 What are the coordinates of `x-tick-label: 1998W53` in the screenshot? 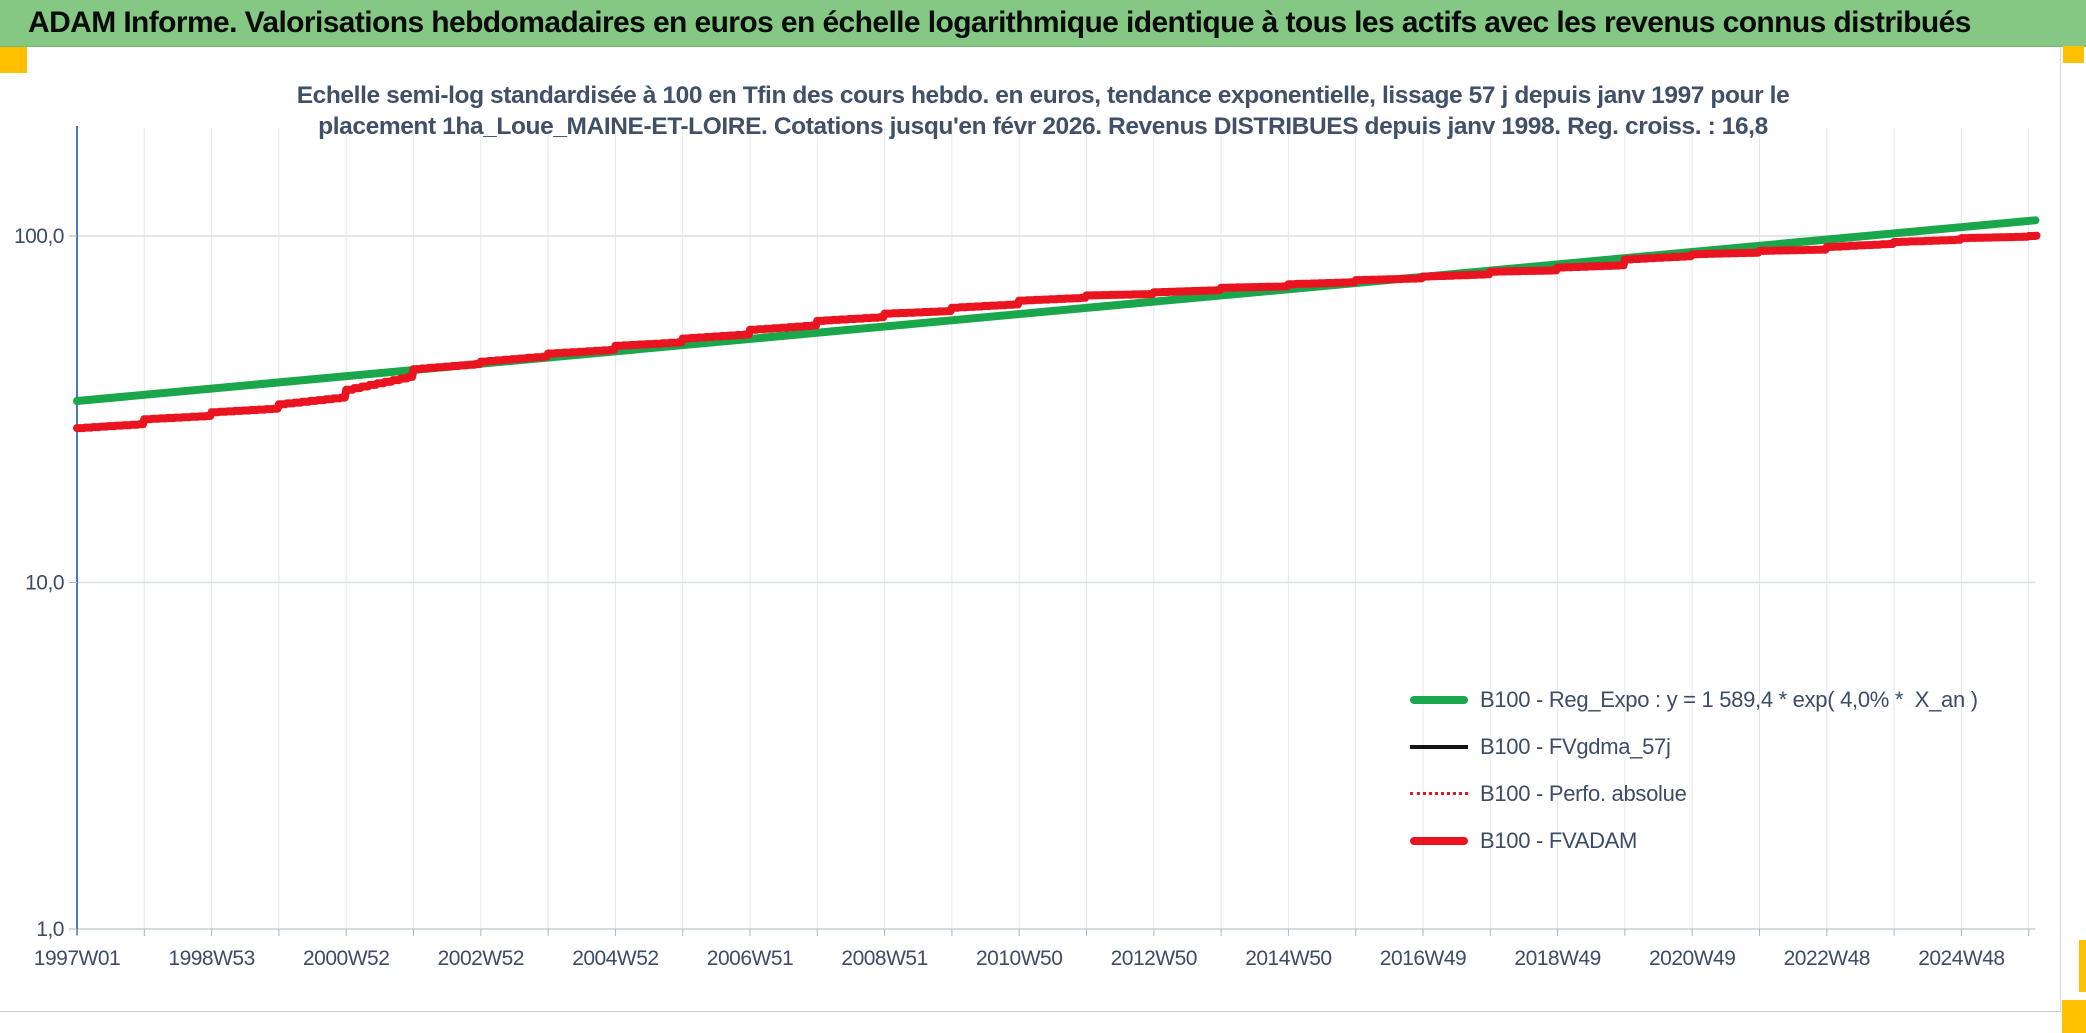 It's located at (211, 958).